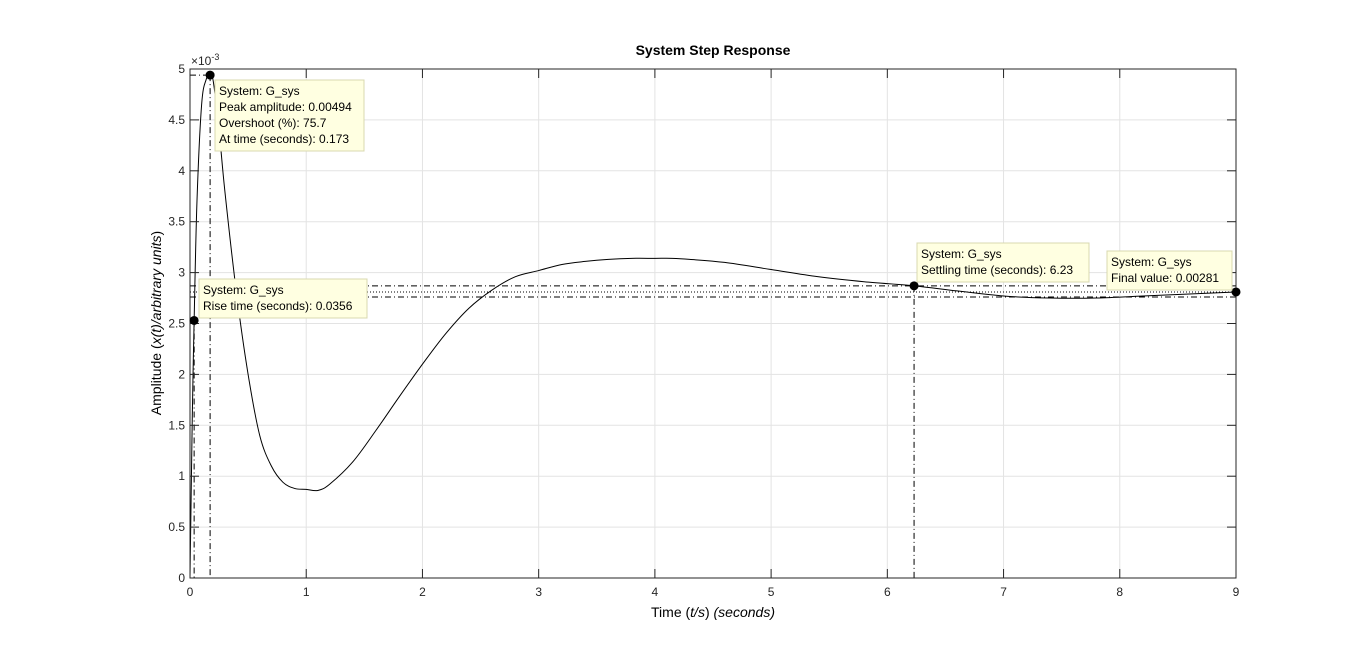 This screenshot has height=651, width=1366. I want to click on datatip-text: Rise time (seconds): 0.0356, so click(278, 306).